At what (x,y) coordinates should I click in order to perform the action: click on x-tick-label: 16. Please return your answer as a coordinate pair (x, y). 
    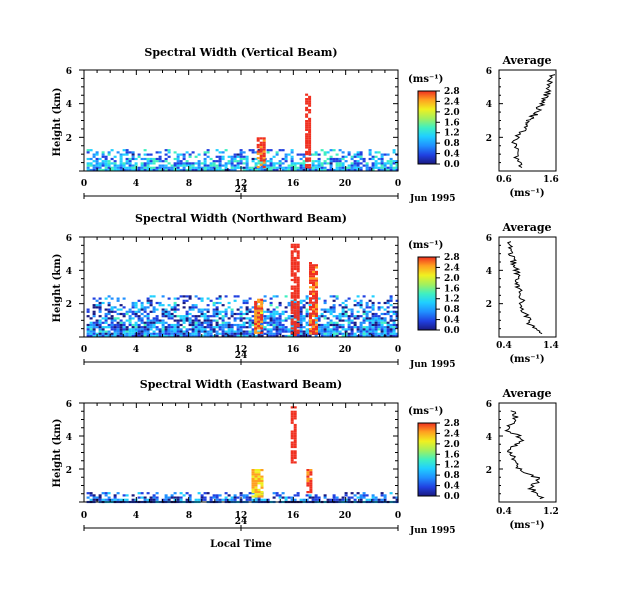
    Looking at the image, I should click on (293, 516).